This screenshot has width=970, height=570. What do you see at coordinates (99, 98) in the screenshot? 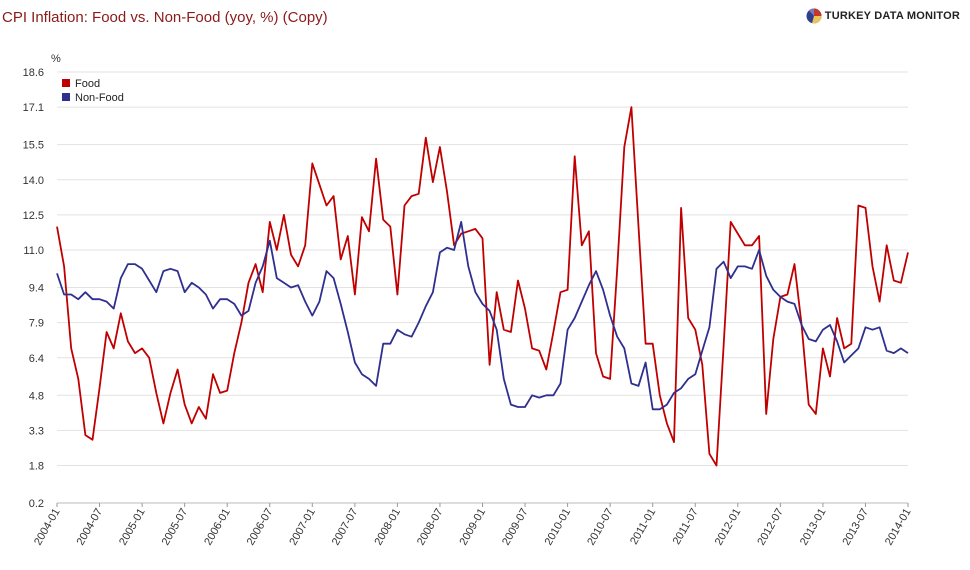
I see `legend-label: Non-Food` at bounding box center [99, 98].